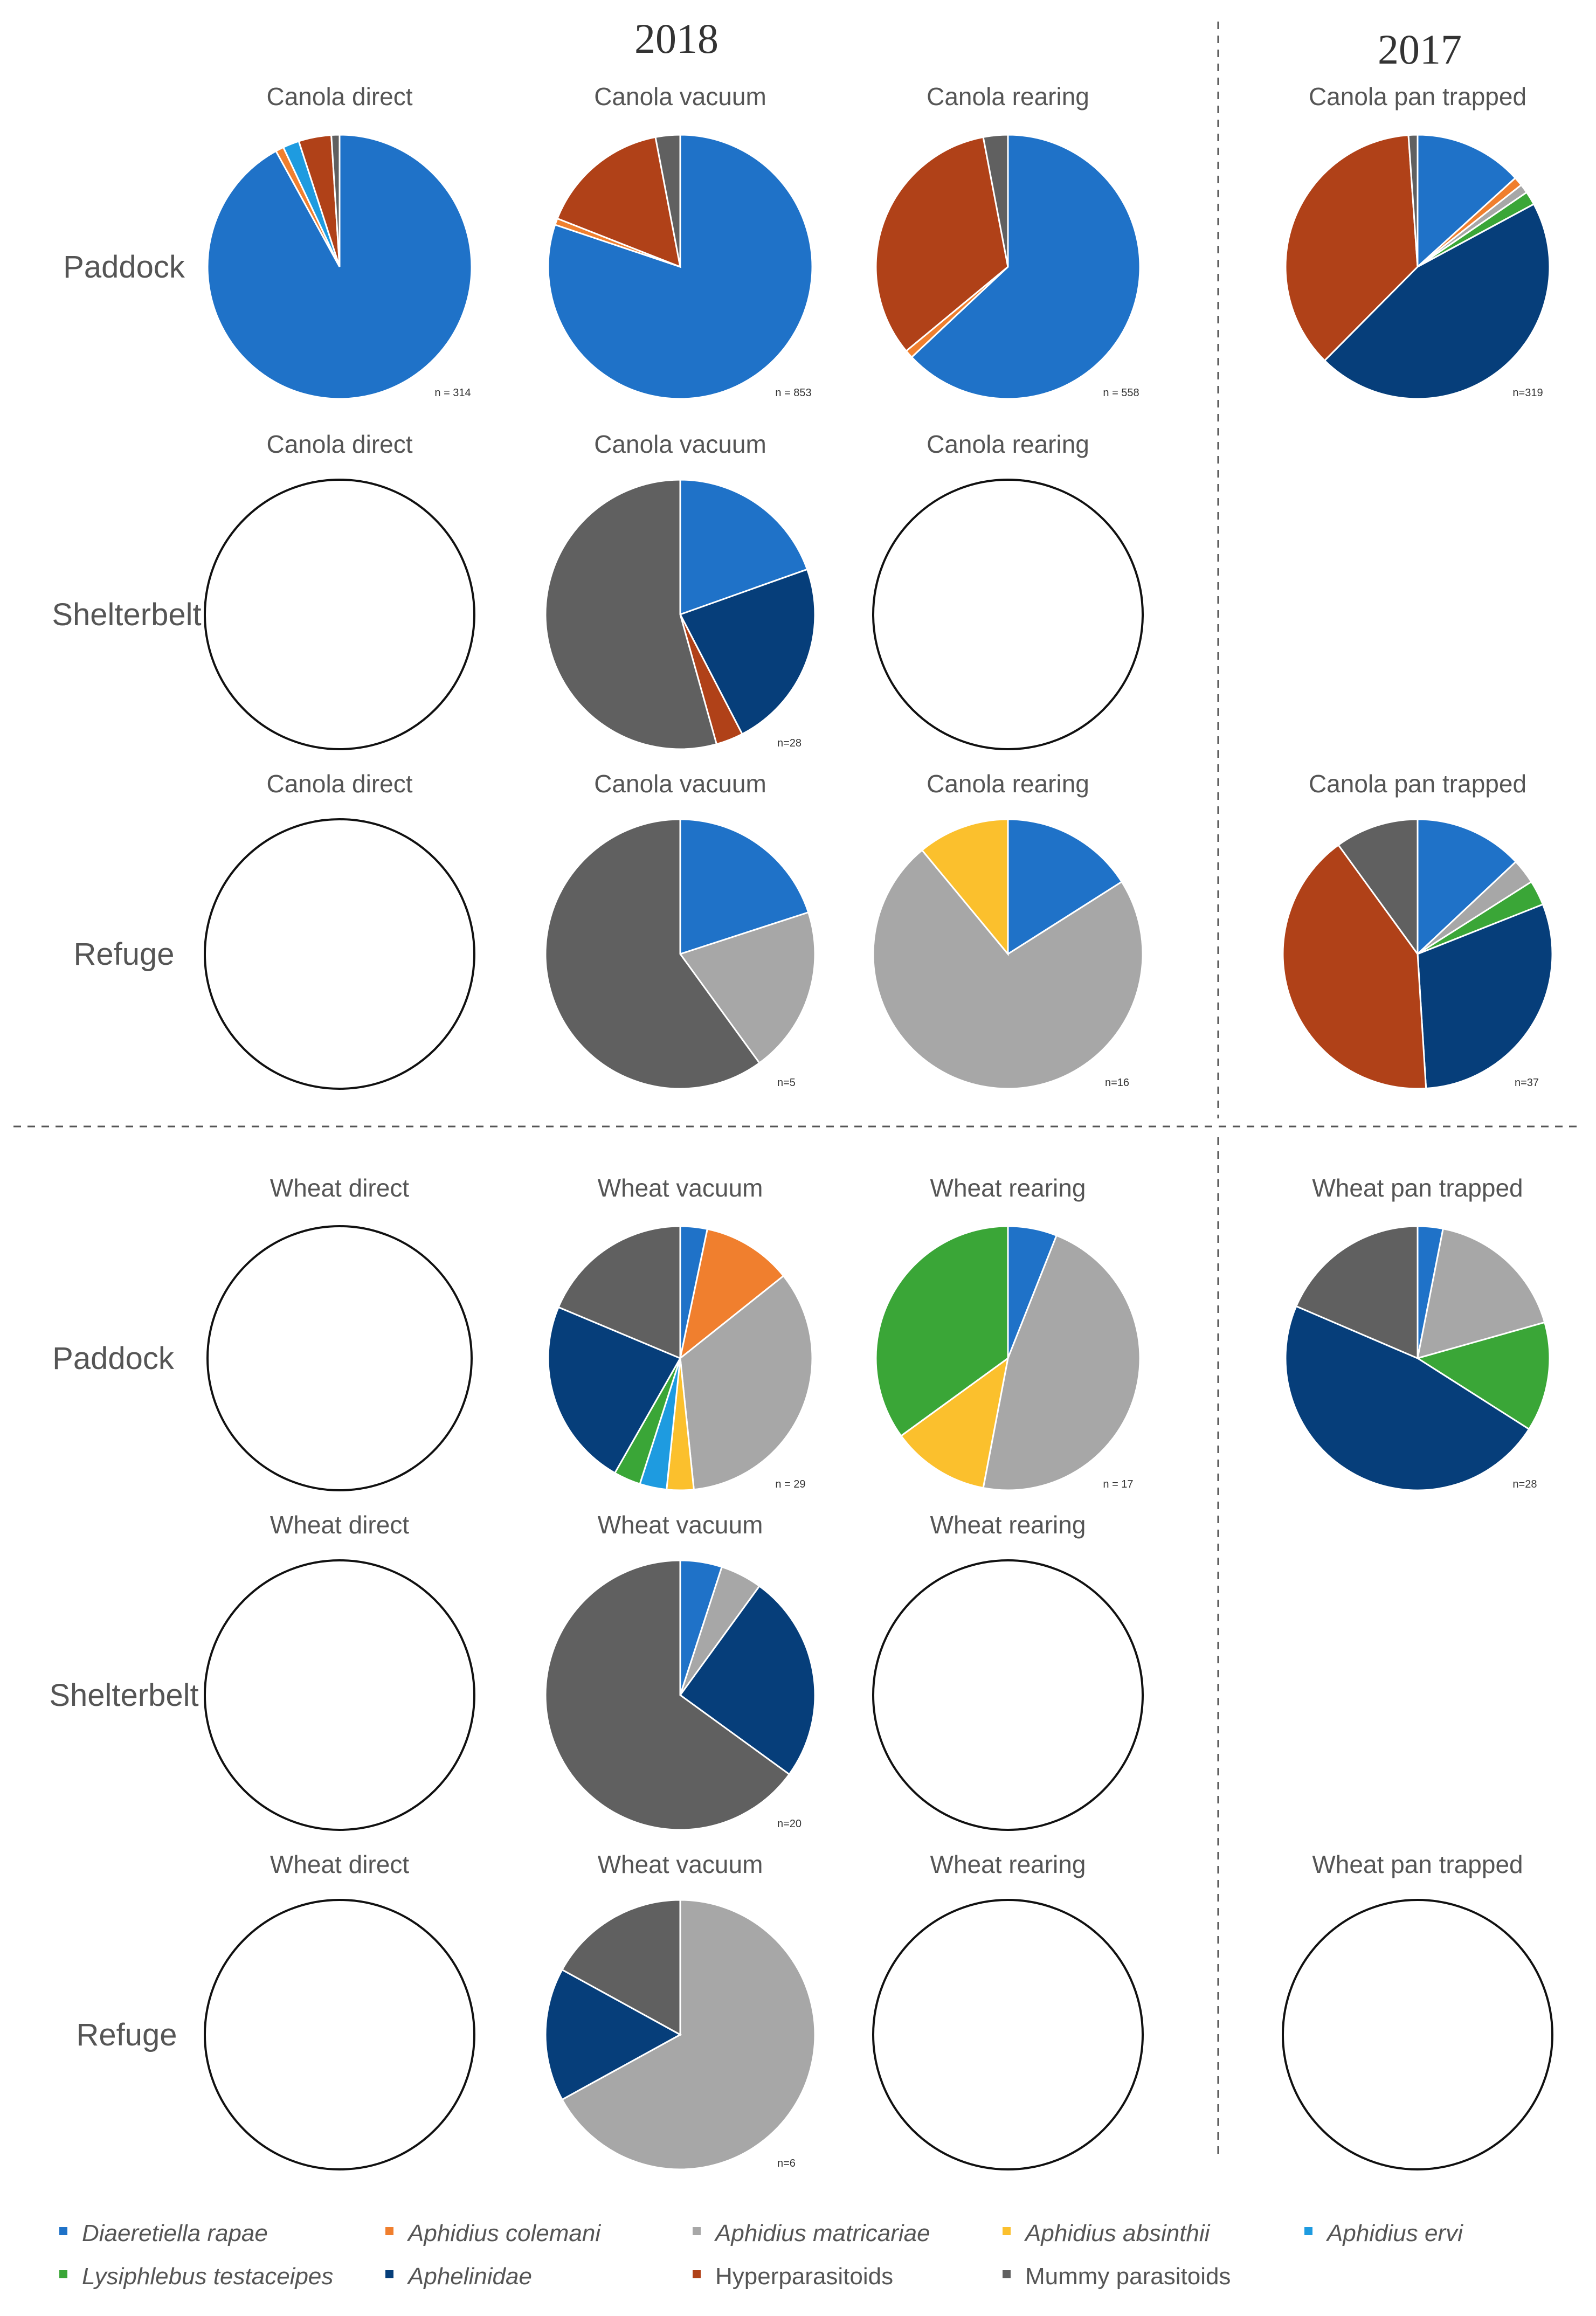 Image resolution: width=1596 pixels, height=2316 pixels. What do you see at coordinates (732, 1294) in the screenshot?
I see `pie-slice-aphidius-colemani` at bounding box center [732, 1294].